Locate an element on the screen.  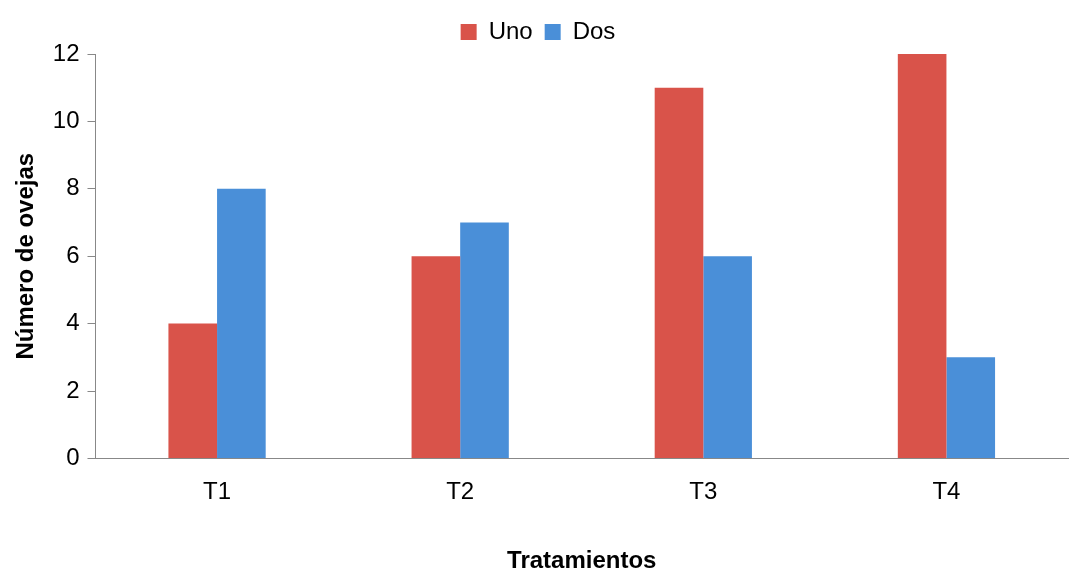
x-tick-label: T2 is located at coordinates (460, 491).